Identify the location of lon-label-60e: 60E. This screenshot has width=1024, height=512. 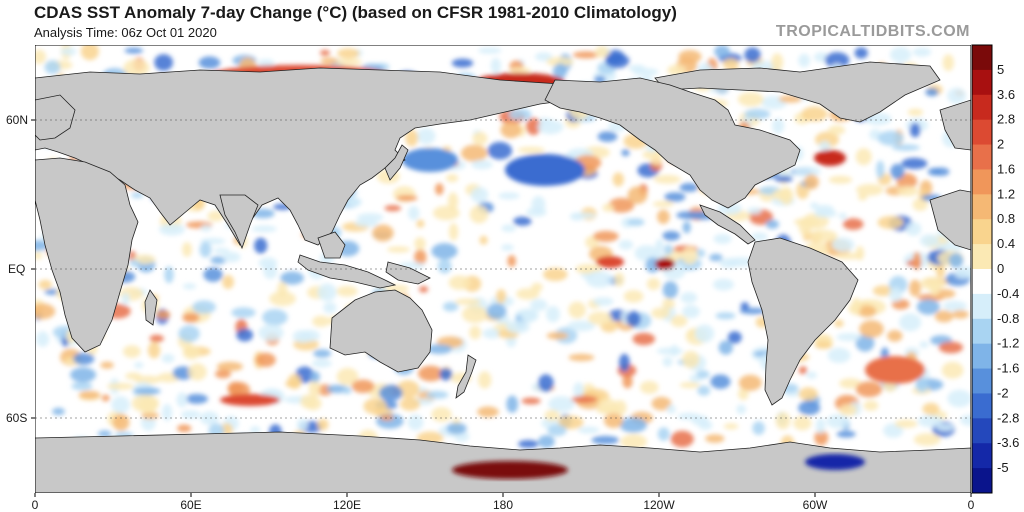
(190, 505).